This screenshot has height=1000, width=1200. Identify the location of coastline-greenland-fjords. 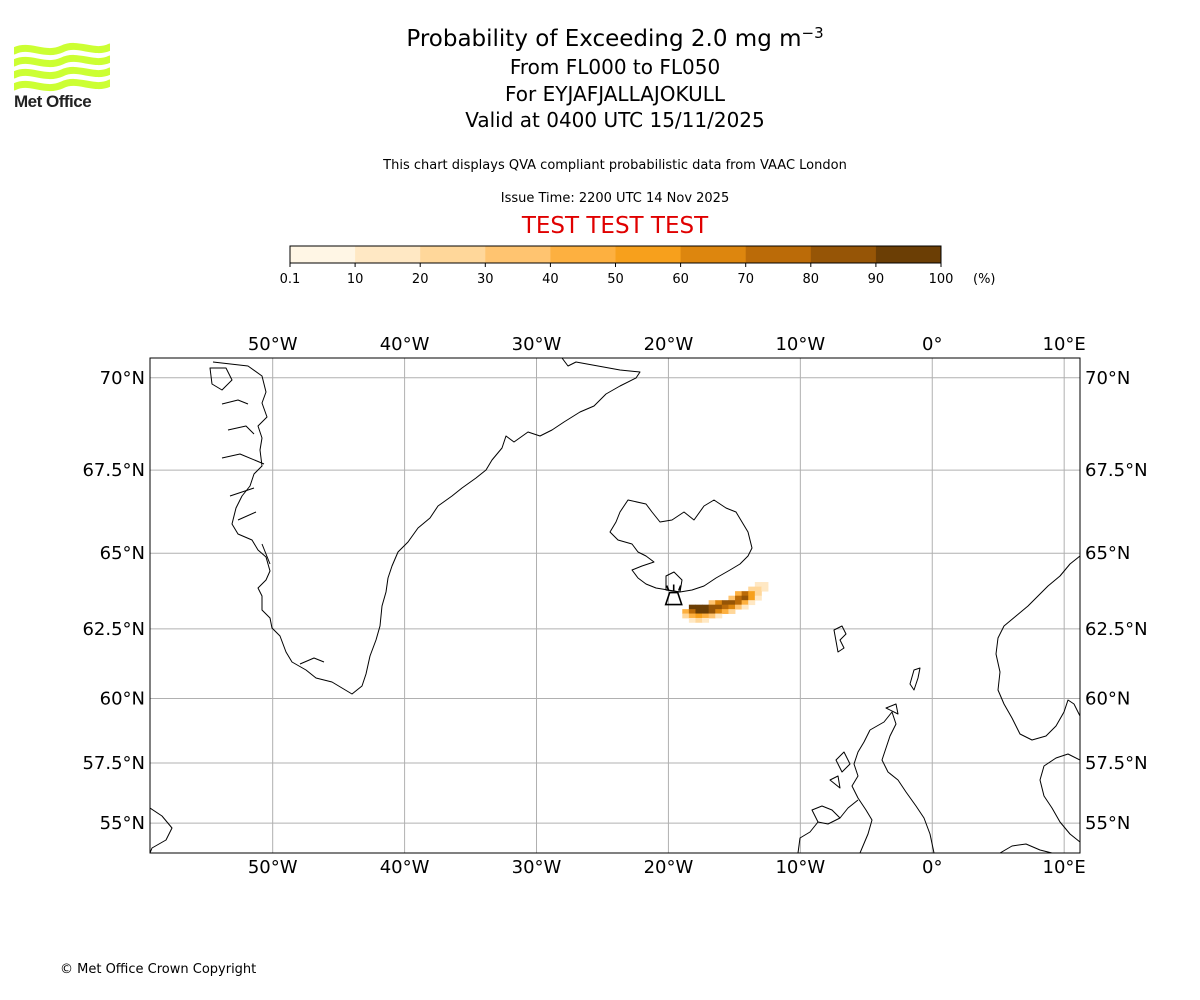
(273, 532).